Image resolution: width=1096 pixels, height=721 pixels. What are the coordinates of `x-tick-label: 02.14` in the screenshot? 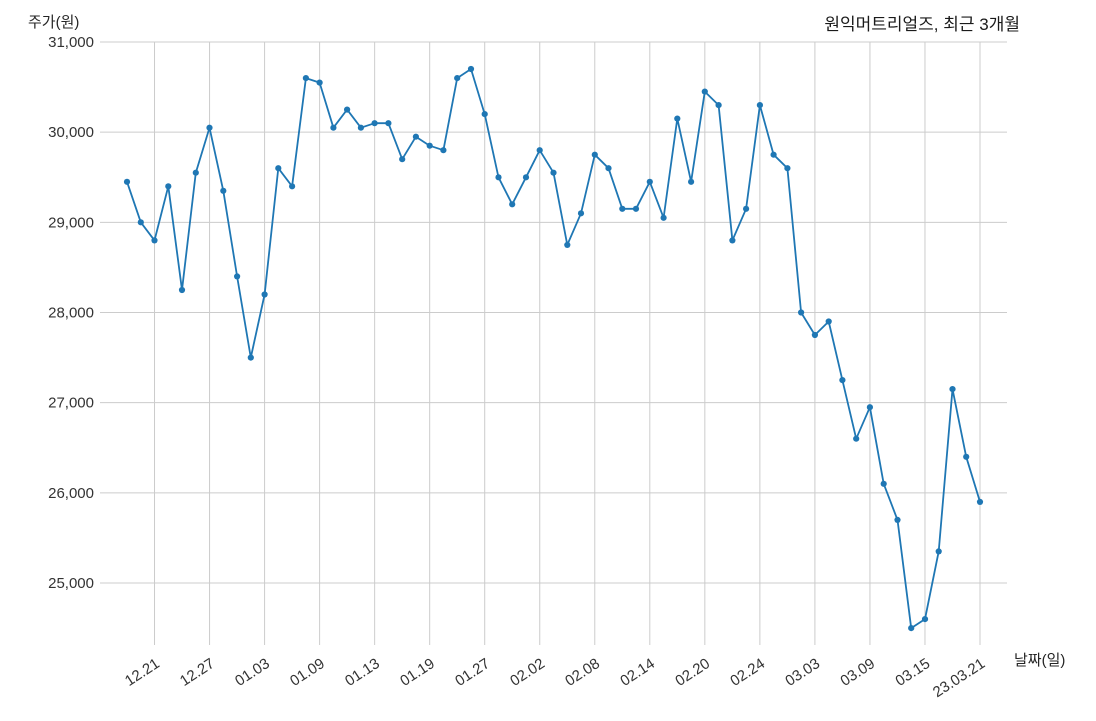 It's located at (637, 672).